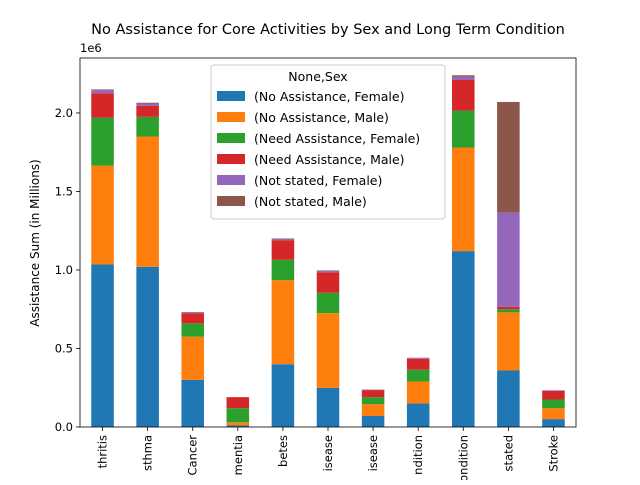  What do you see at coordinates (103, 451) in the screenshot?
I see `x-tick-label: thritis` at bounding box center [103, 451].